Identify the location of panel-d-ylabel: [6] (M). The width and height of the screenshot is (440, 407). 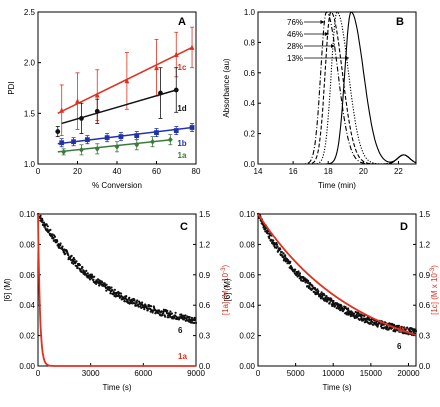
(227, 289).